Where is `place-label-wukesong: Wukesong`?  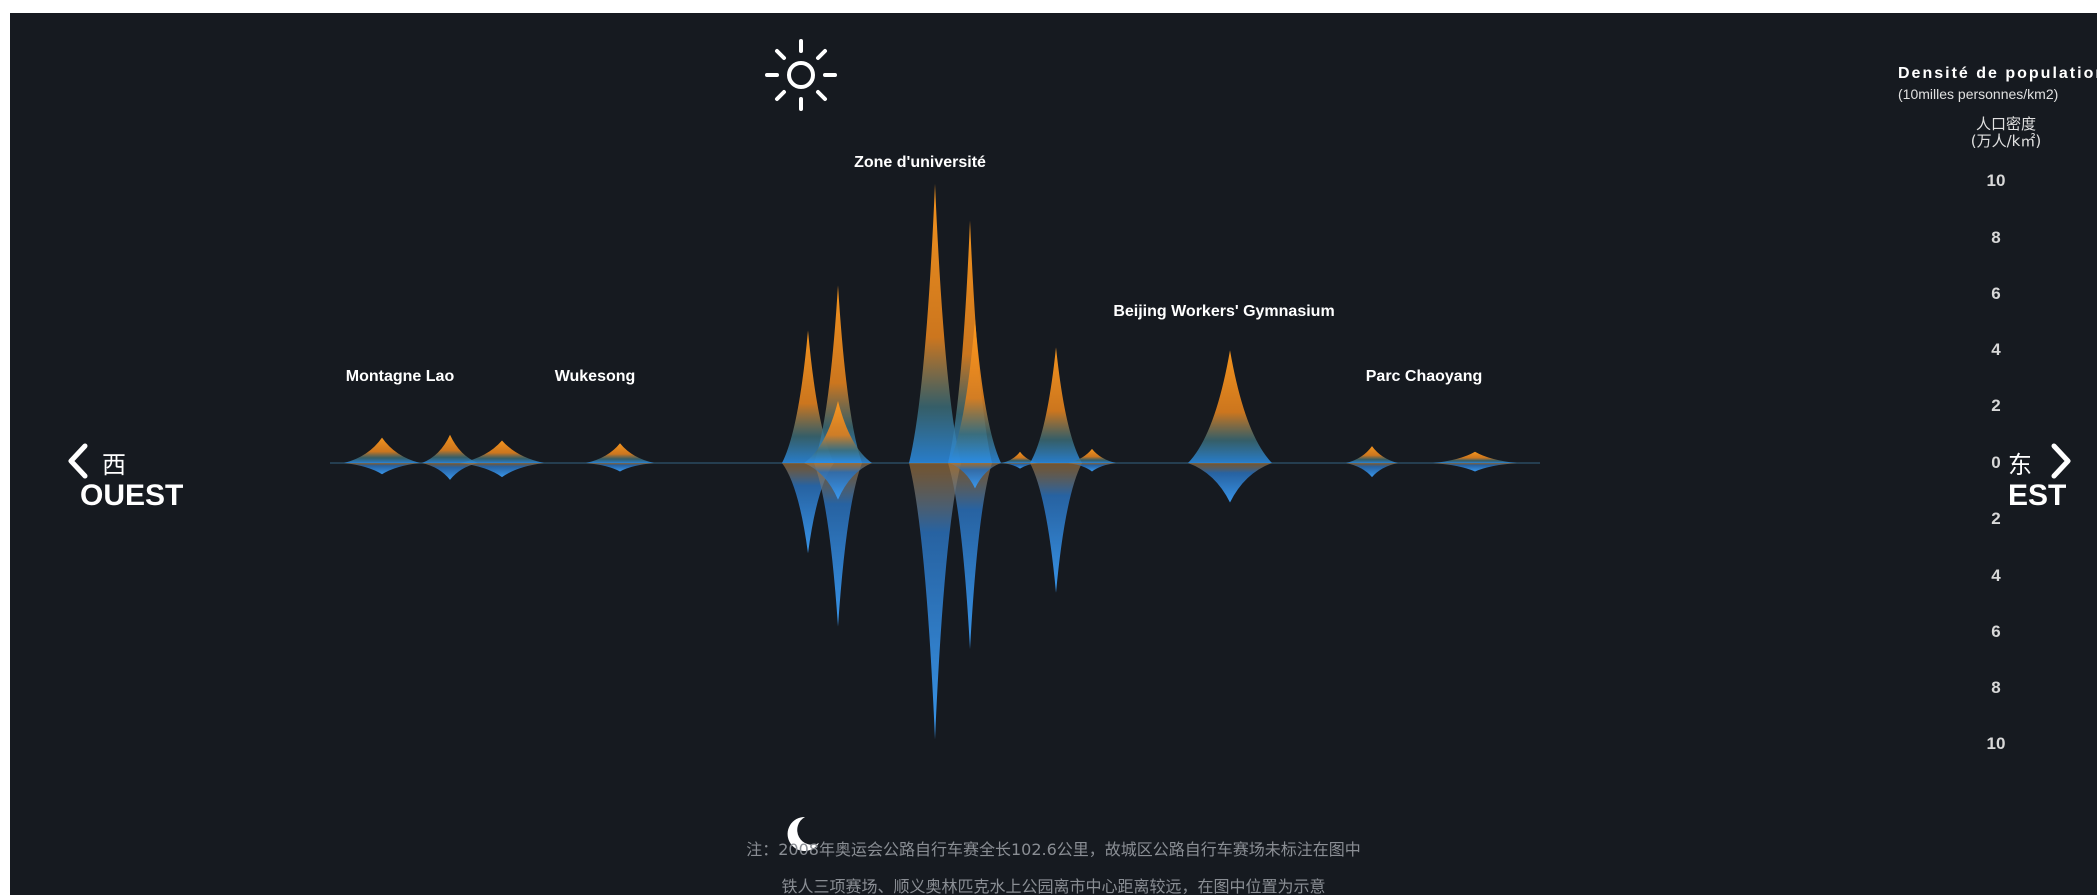 place-label-wukesong: Wukesong is located at coordinates (595, 376).